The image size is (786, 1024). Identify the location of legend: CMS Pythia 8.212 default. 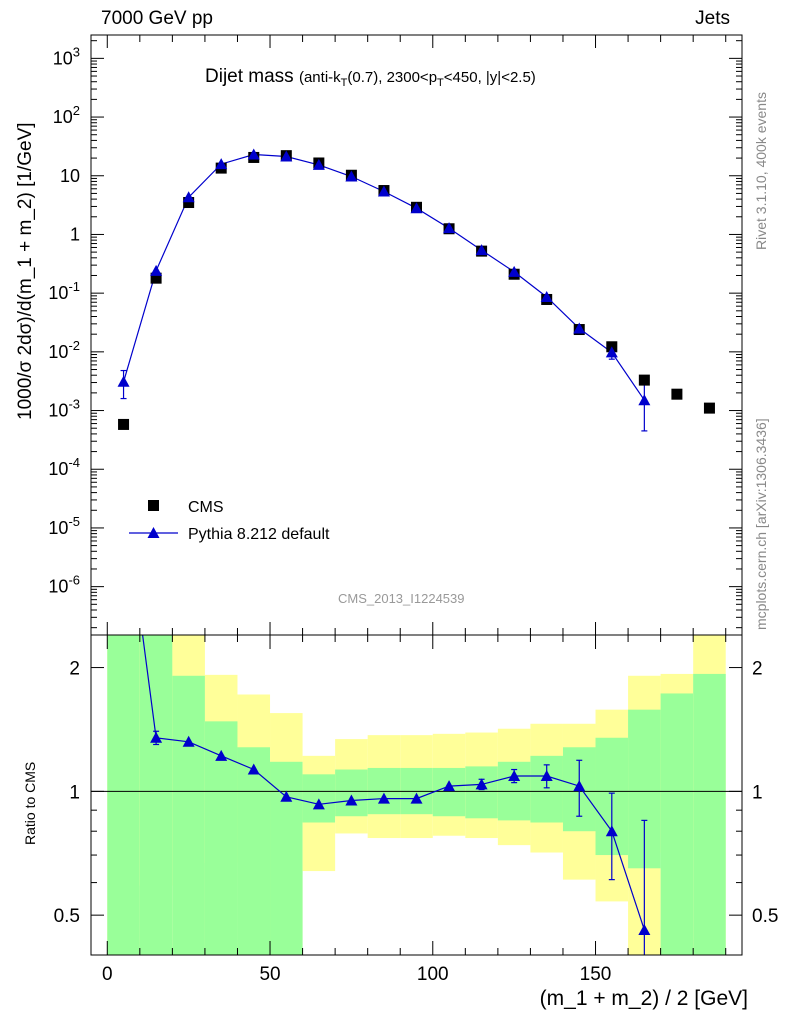
(229, 521).